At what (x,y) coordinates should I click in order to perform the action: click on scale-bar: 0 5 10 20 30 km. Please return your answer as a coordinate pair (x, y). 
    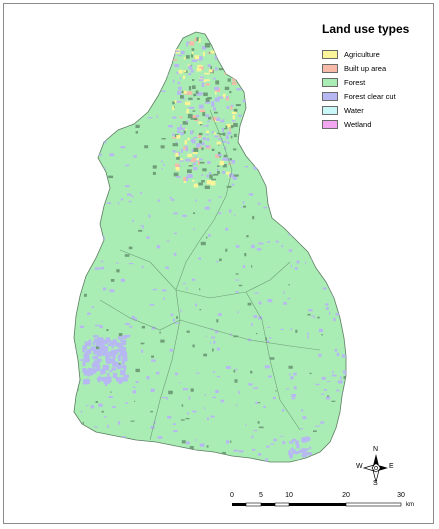
    Looking at the image, I should click on (321, 505).